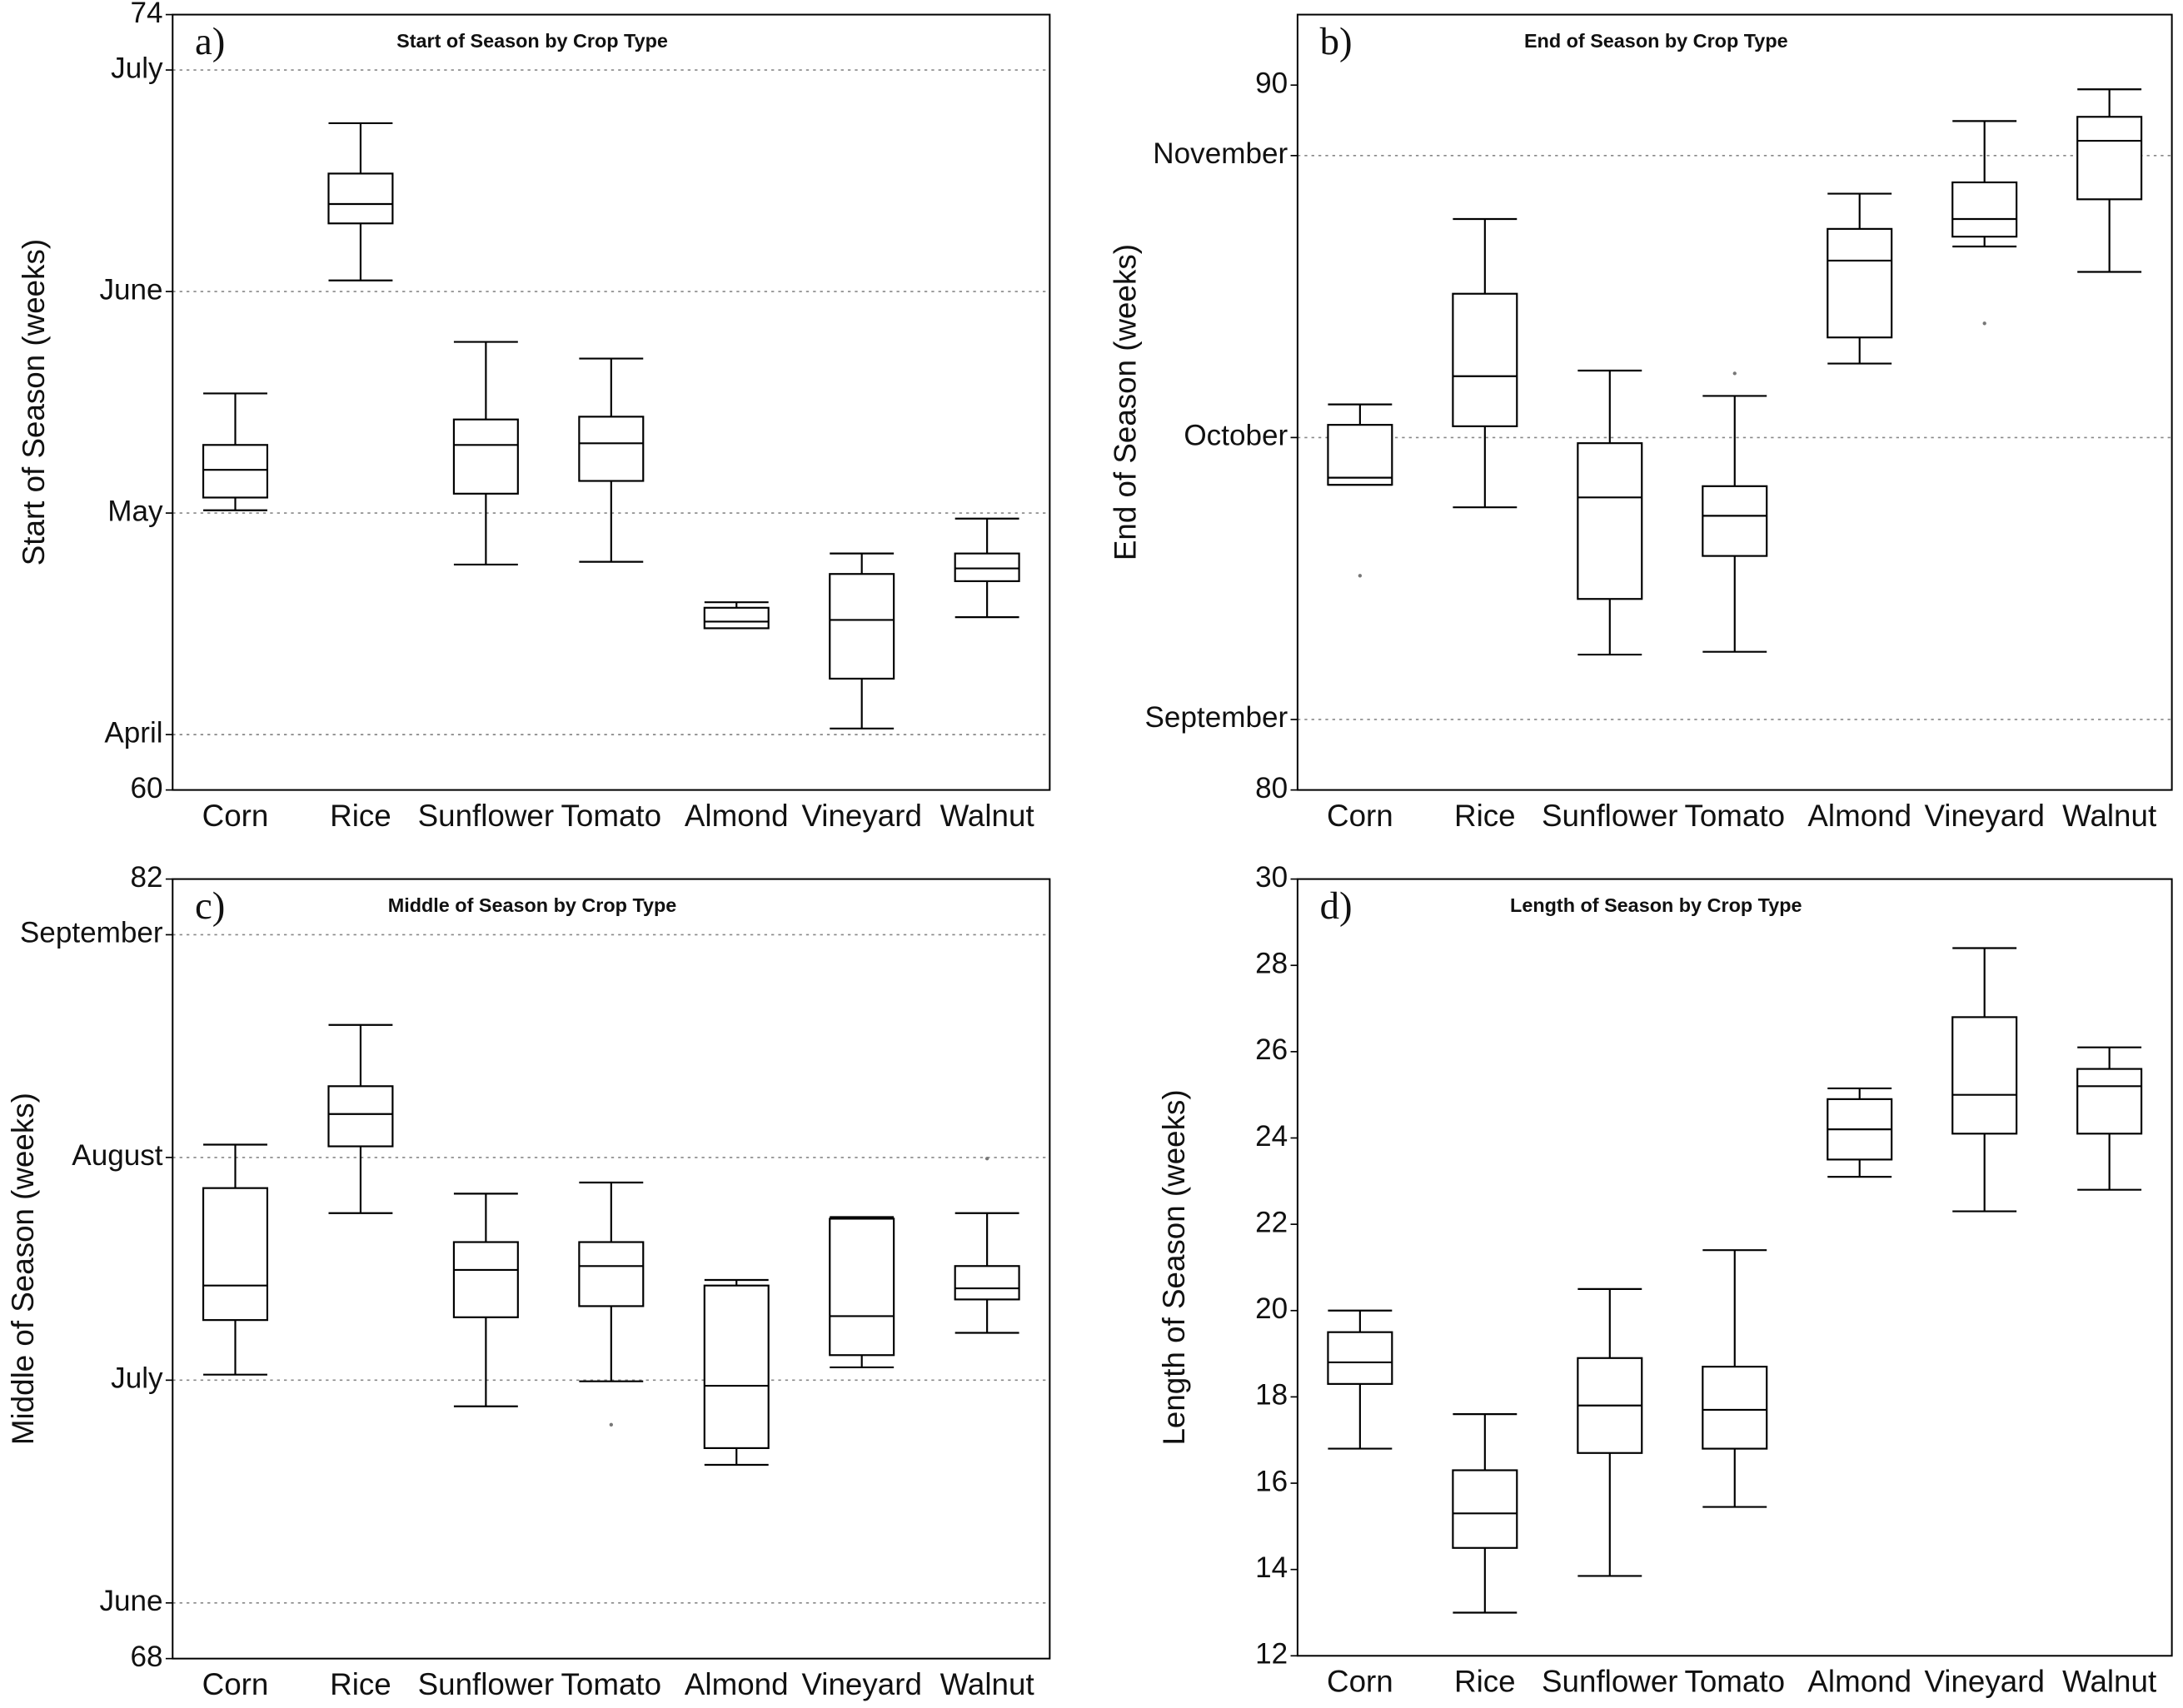 The height and width of the screenshot is (1708, 2183). I want to click on y-tick-label: April, so click(133, 732).